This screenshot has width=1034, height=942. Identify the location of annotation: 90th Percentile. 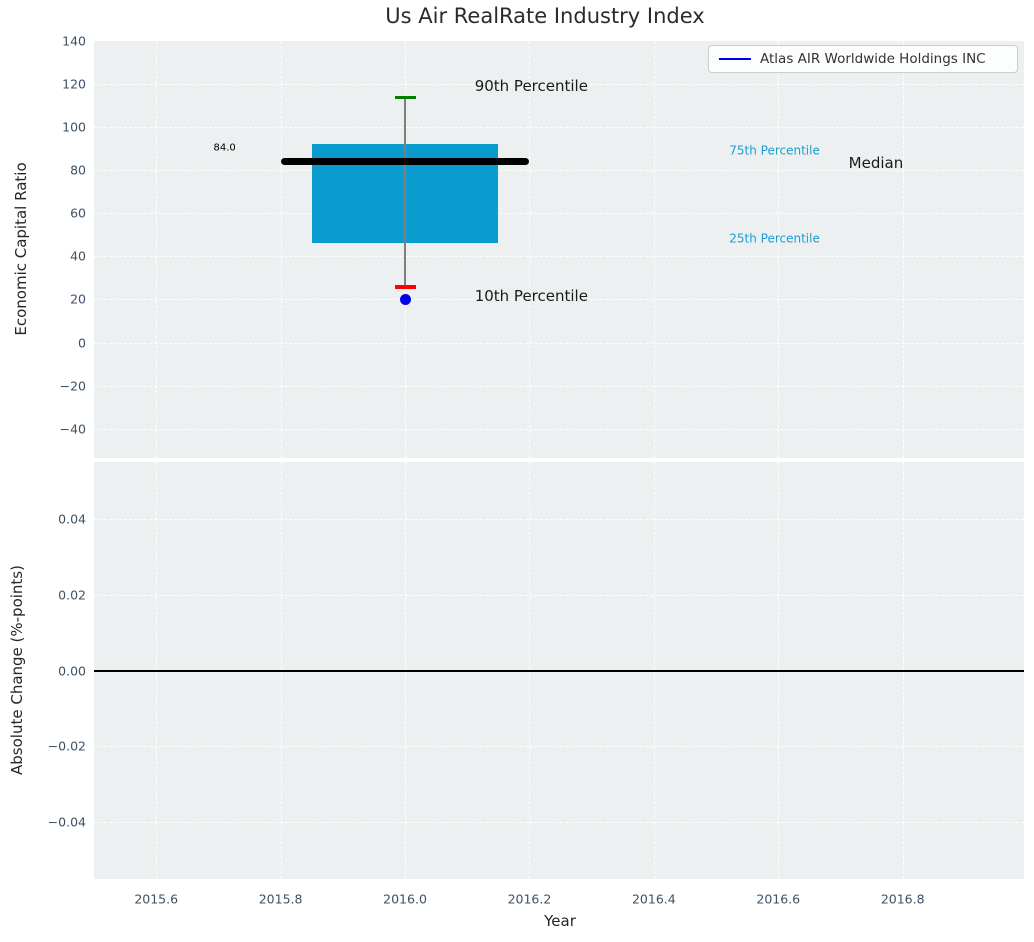
(531, 85).